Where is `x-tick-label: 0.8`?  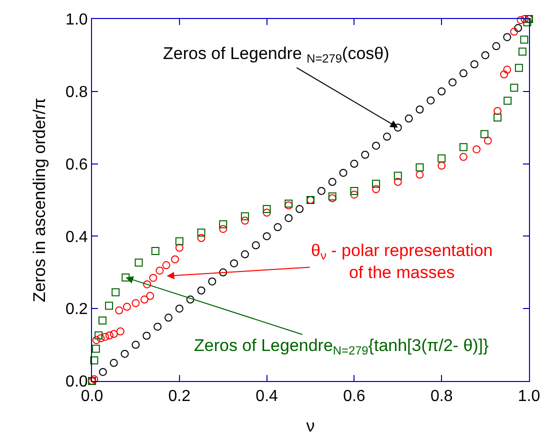 x-tick-label: 0.8 is located at coordinates (441, 397).